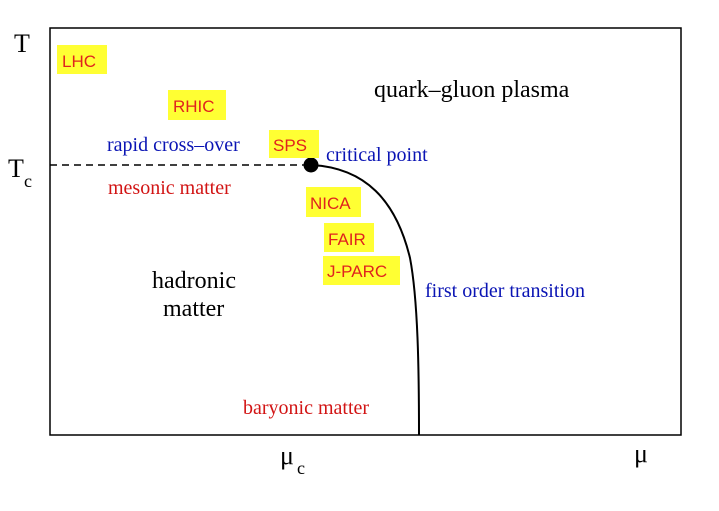 The image size is (719, 511). Describe the element at coordinates (290, 145) in the screenshot. I see `svg-text: SPS` at that location.